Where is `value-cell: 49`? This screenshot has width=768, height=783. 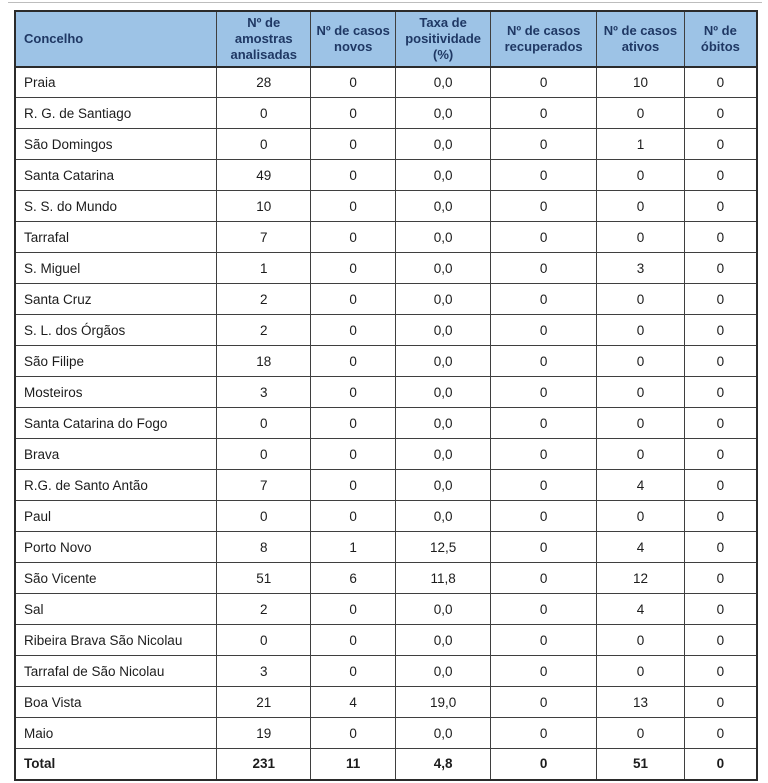
value-cell: 49 is located at coordinates (264, 175).